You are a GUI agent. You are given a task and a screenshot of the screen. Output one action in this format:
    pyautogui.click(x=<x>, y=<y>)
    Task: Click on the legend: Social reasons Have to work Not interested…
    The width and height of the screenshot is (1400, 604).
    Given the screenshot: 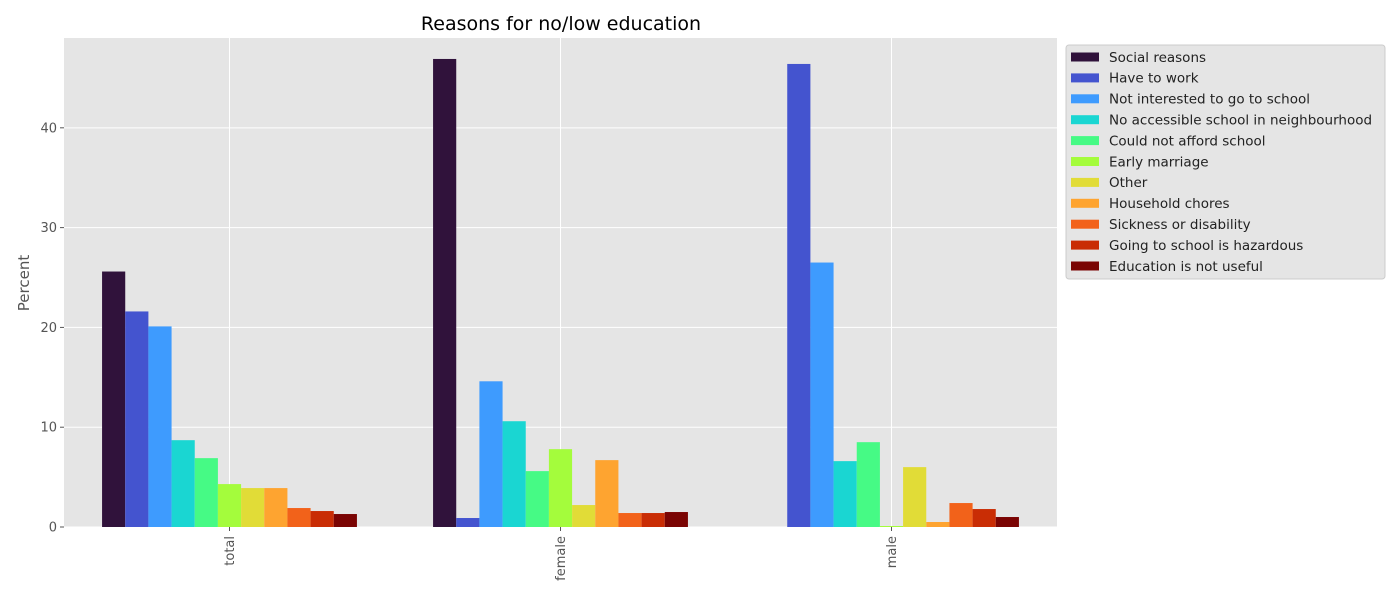 What is the action you would take?
    pyautogui.click(x=1225, y=162)
    